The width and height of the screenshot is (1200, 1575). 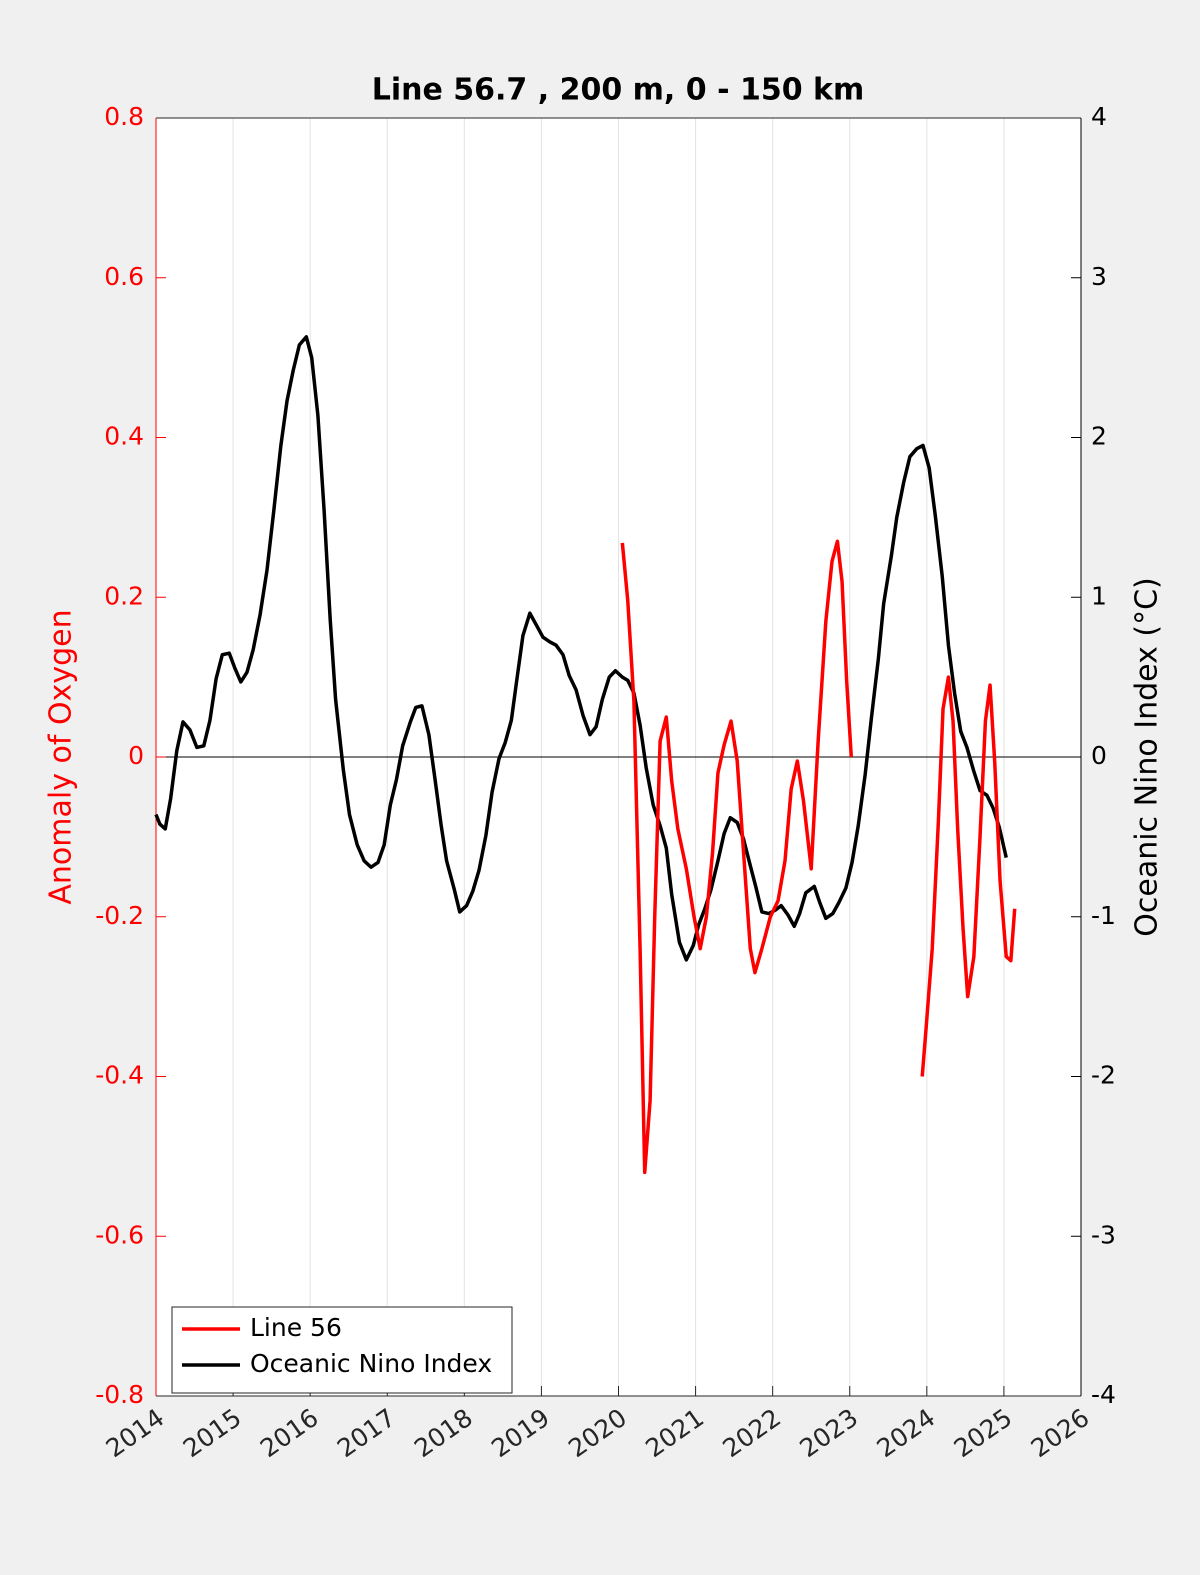 What do you see at coordinates (119, 1075) in the screenshot?
I see `y-tick-label: -0.4` at bounding box center [119, 1075].